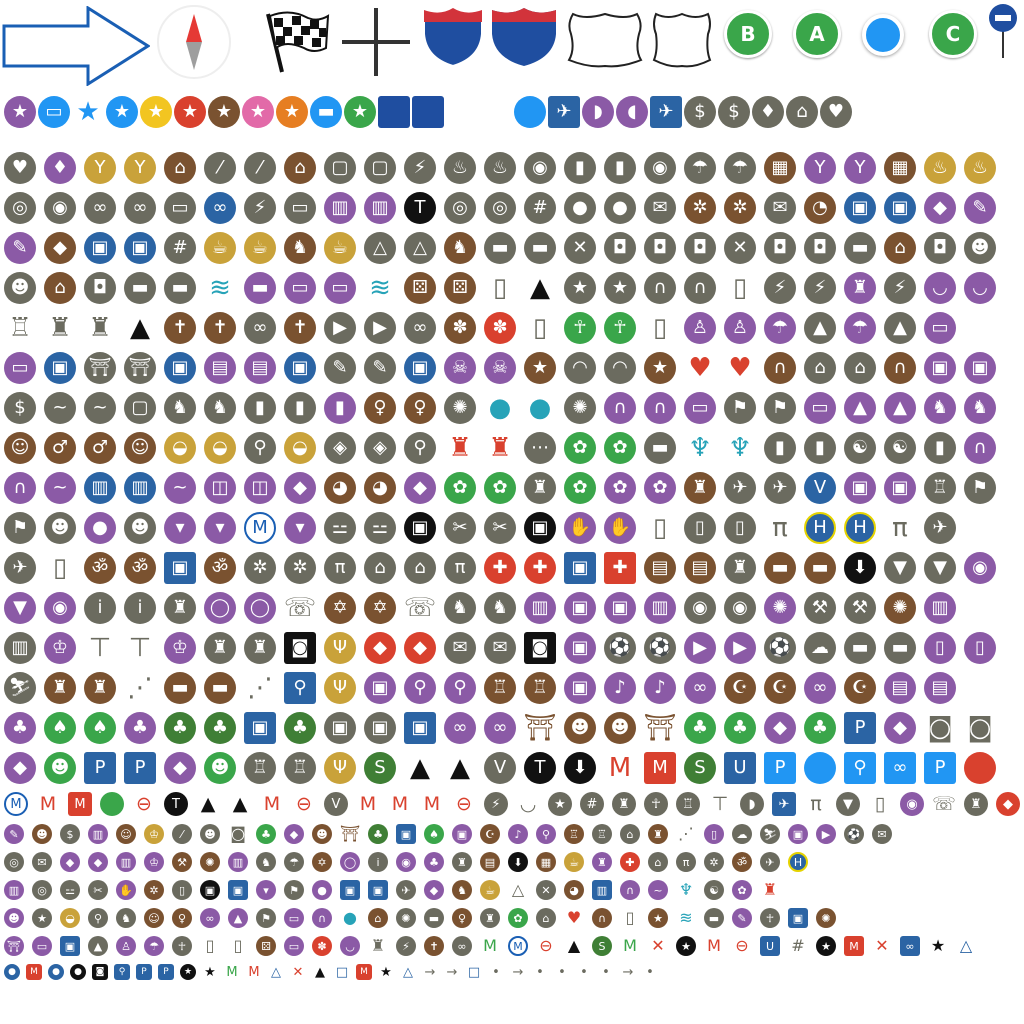 The width and height of the screenshot is (1024, 1024). I want to click on book-icon: ▥, so click(940, 608).